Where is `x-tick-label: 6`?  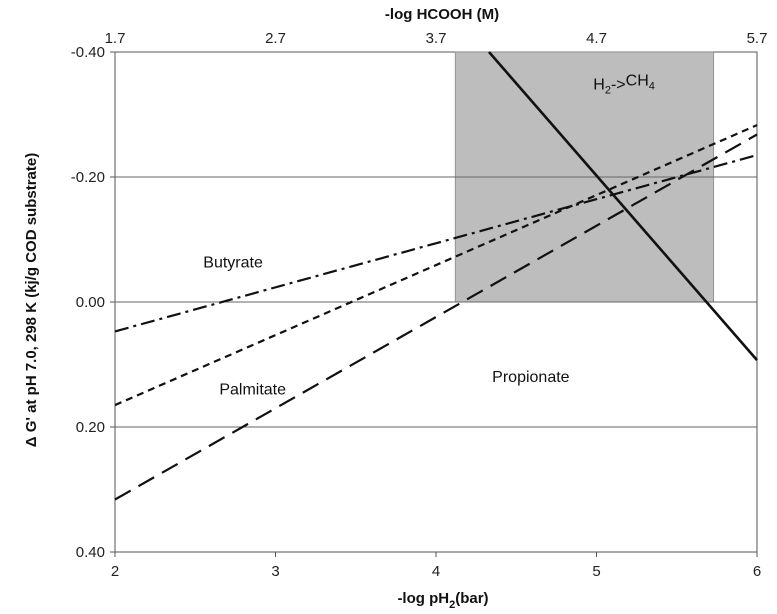
x-tick-label: 6 is located at coordinates (757, 571).